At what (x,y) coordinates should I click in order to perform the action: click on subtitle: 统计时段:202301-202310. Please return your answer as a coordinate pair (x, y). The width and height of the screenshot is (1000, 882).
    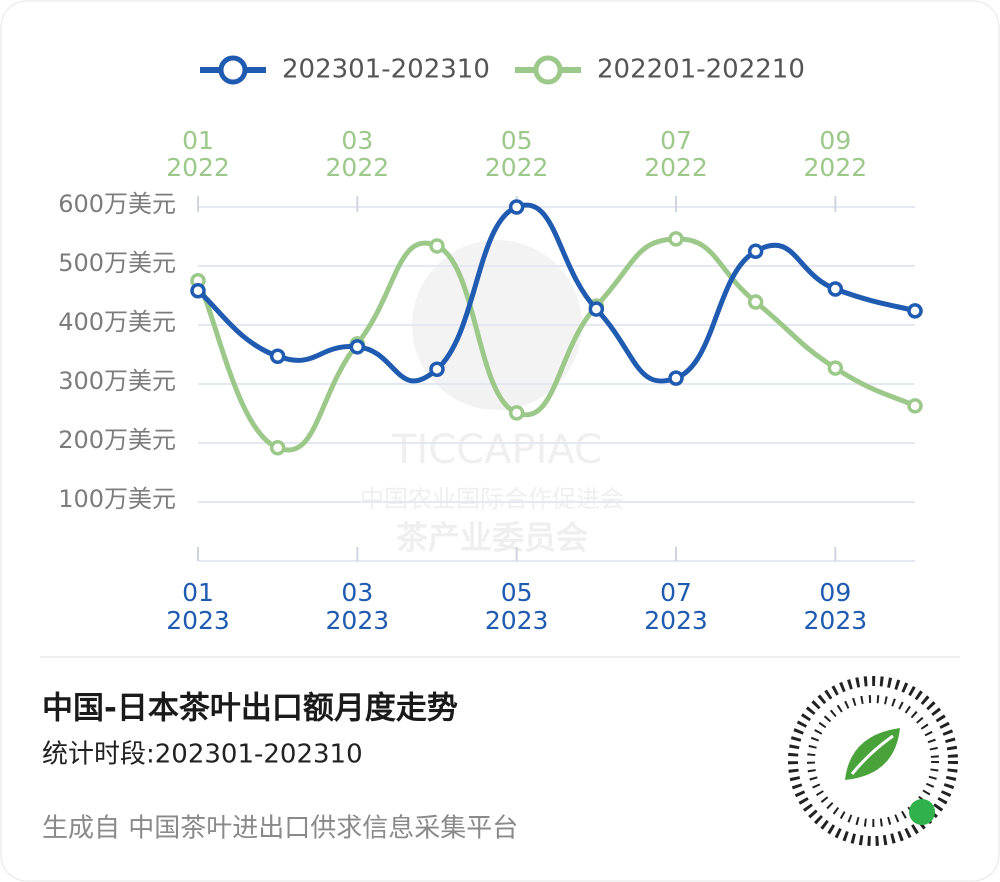
    Looking at the image, I should click on (202, 755).